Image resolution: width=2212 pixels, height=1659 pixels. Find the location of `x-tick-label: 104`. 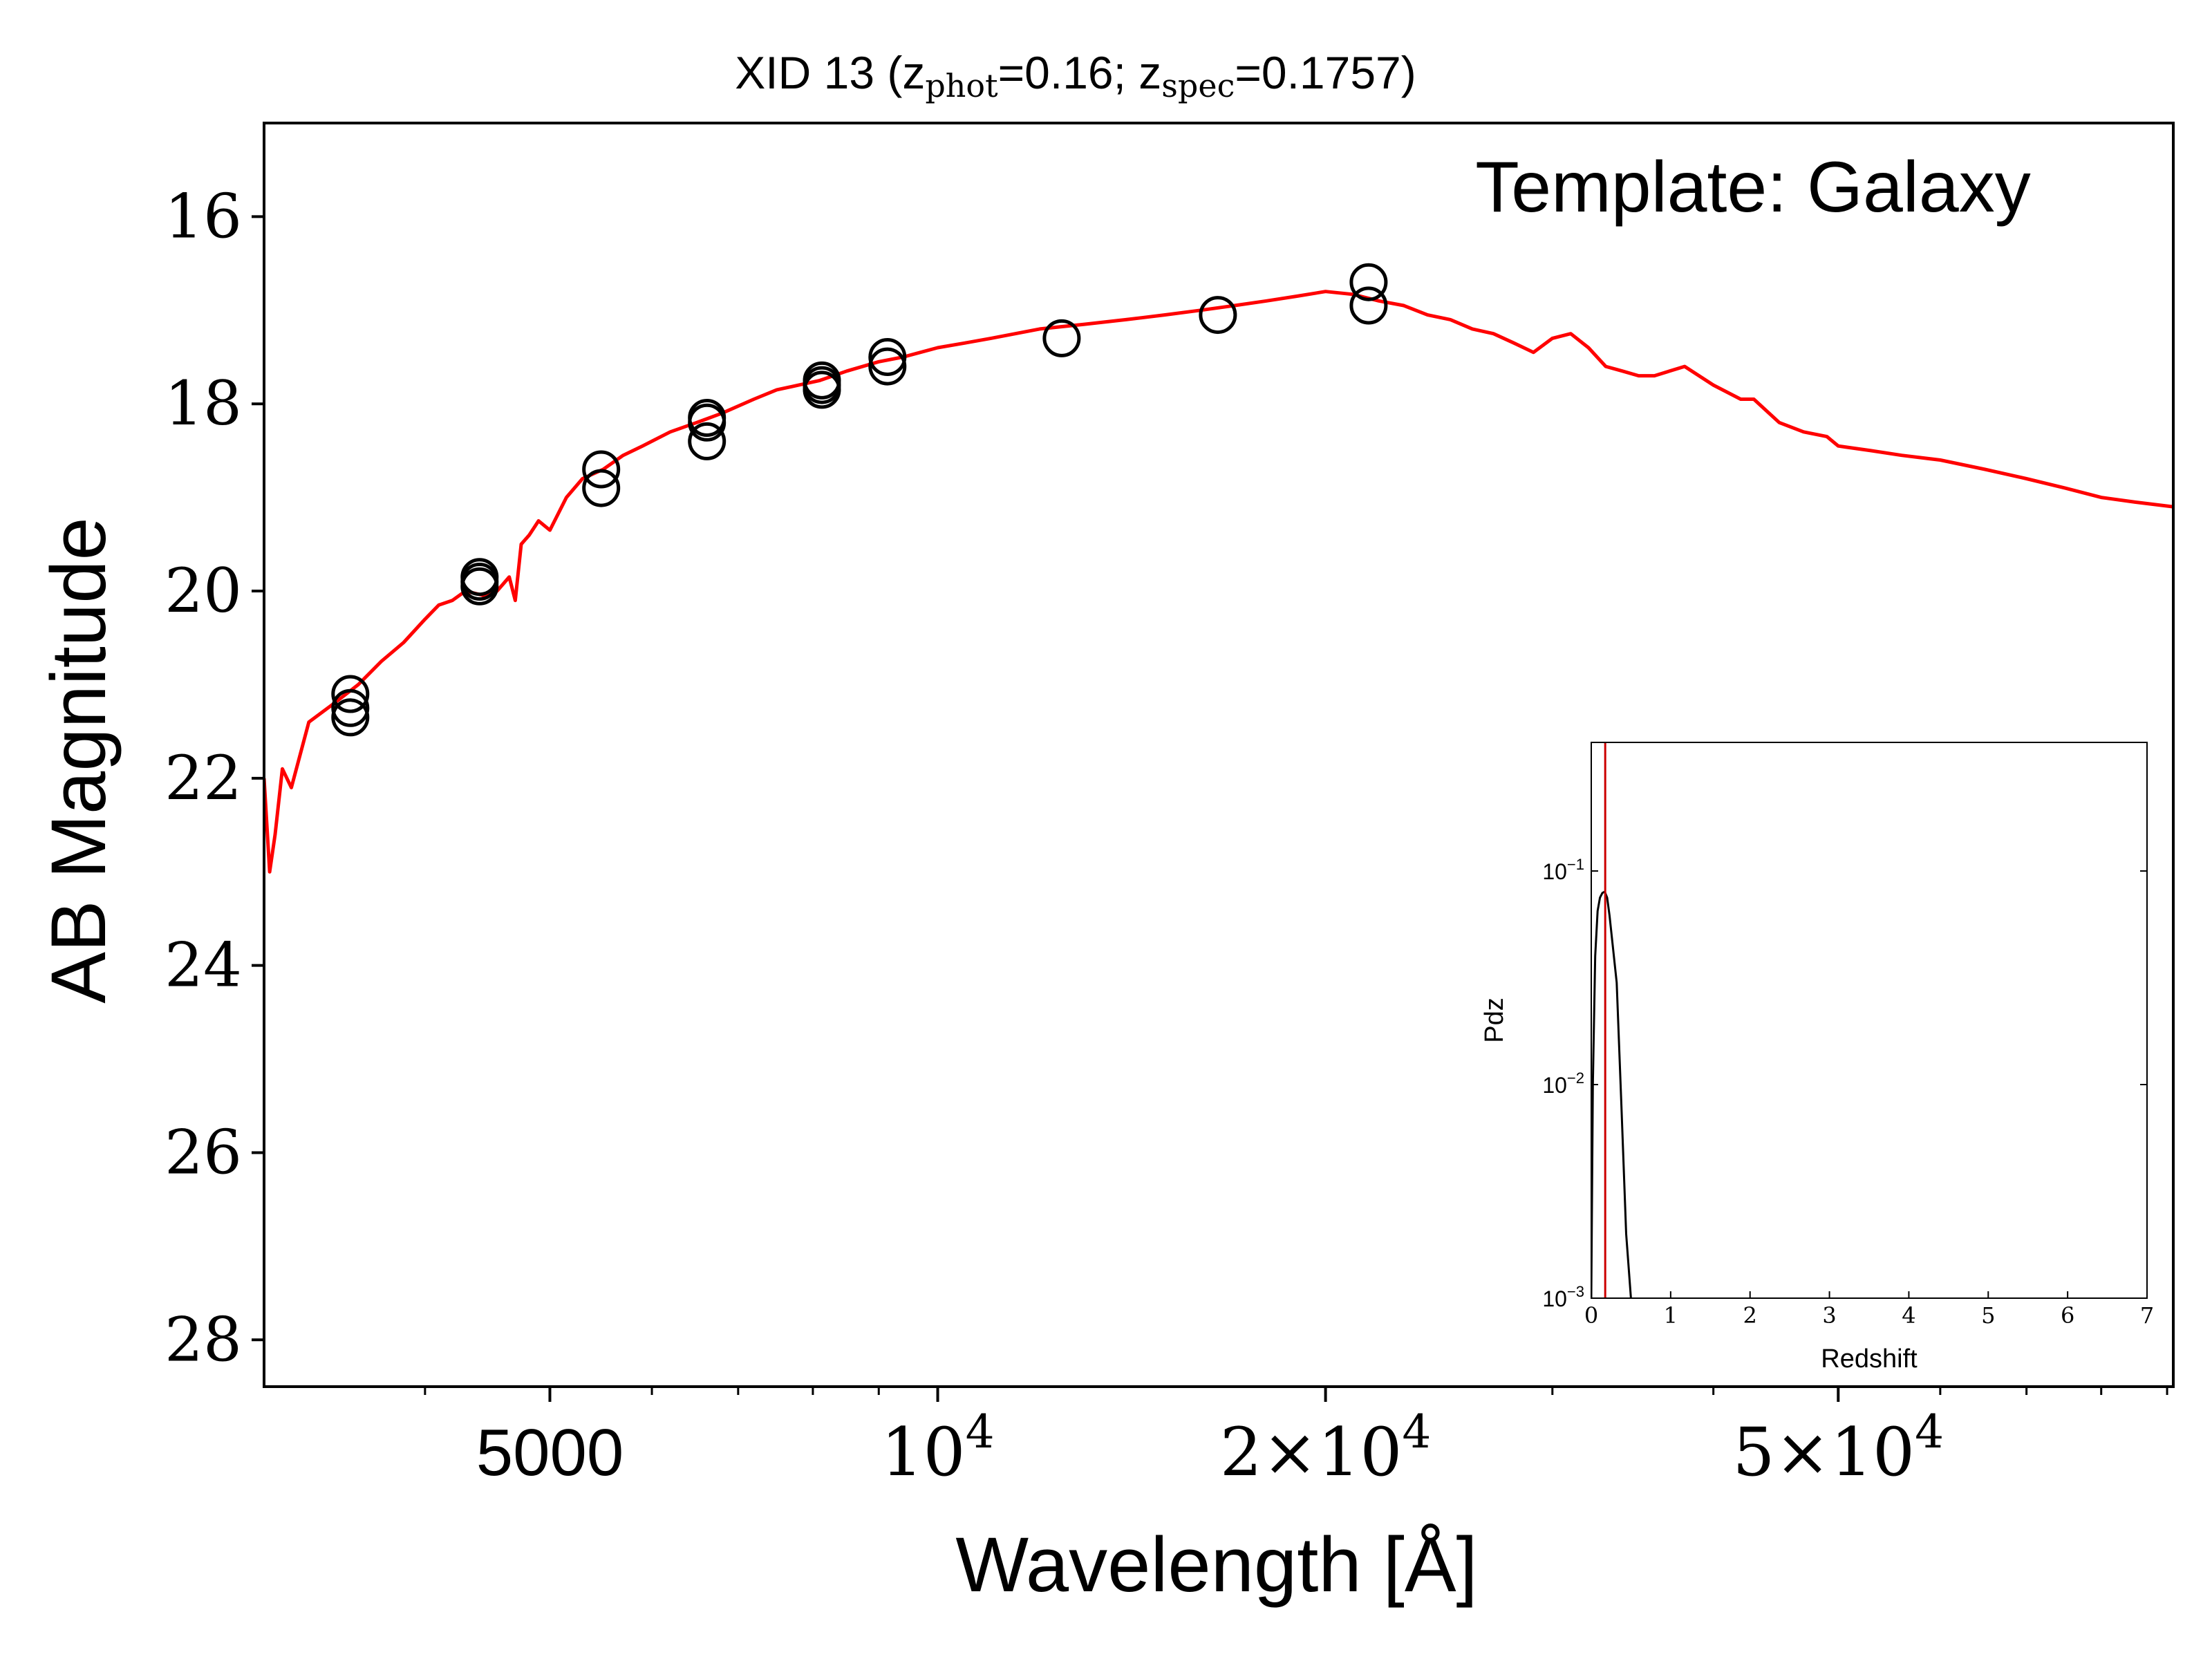

x-tick-label: 104 is located at coordinates (937, 1448).